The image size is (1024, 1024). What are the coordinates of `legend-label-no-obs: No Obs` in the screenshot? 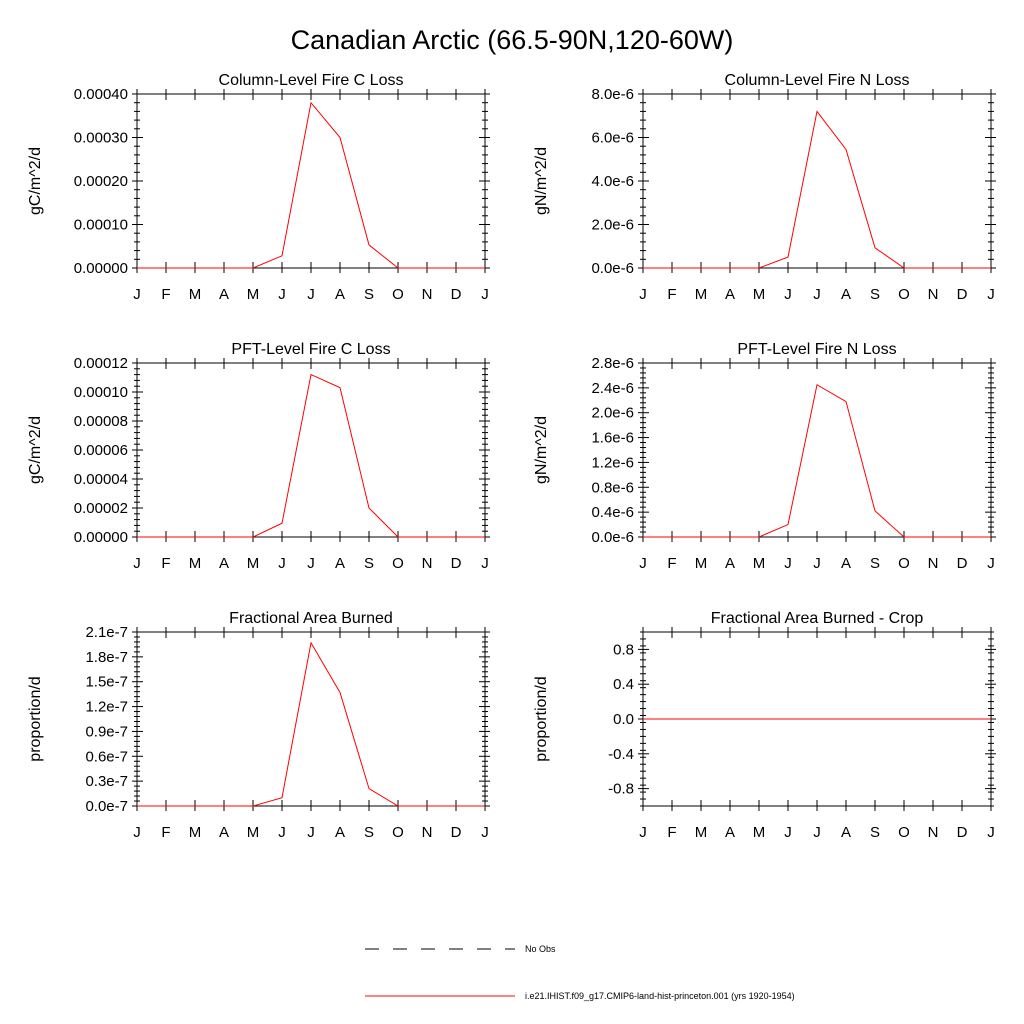 It's located at (540, 949).